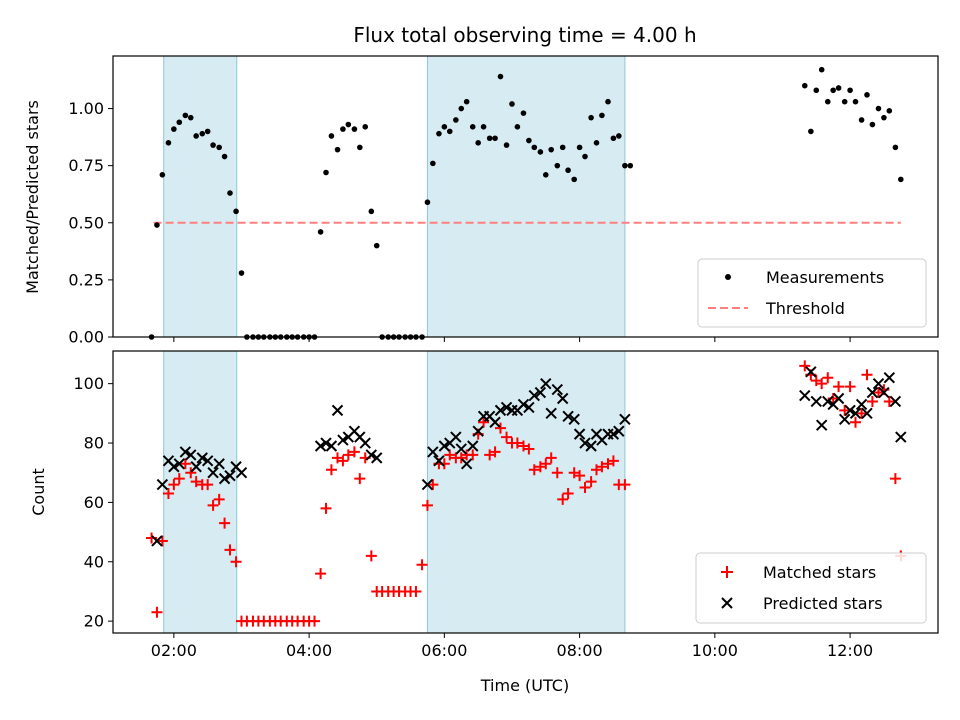 This screenshot has height=720, width=960. I want to click on measurements-legend-marker, so click(728, 277).